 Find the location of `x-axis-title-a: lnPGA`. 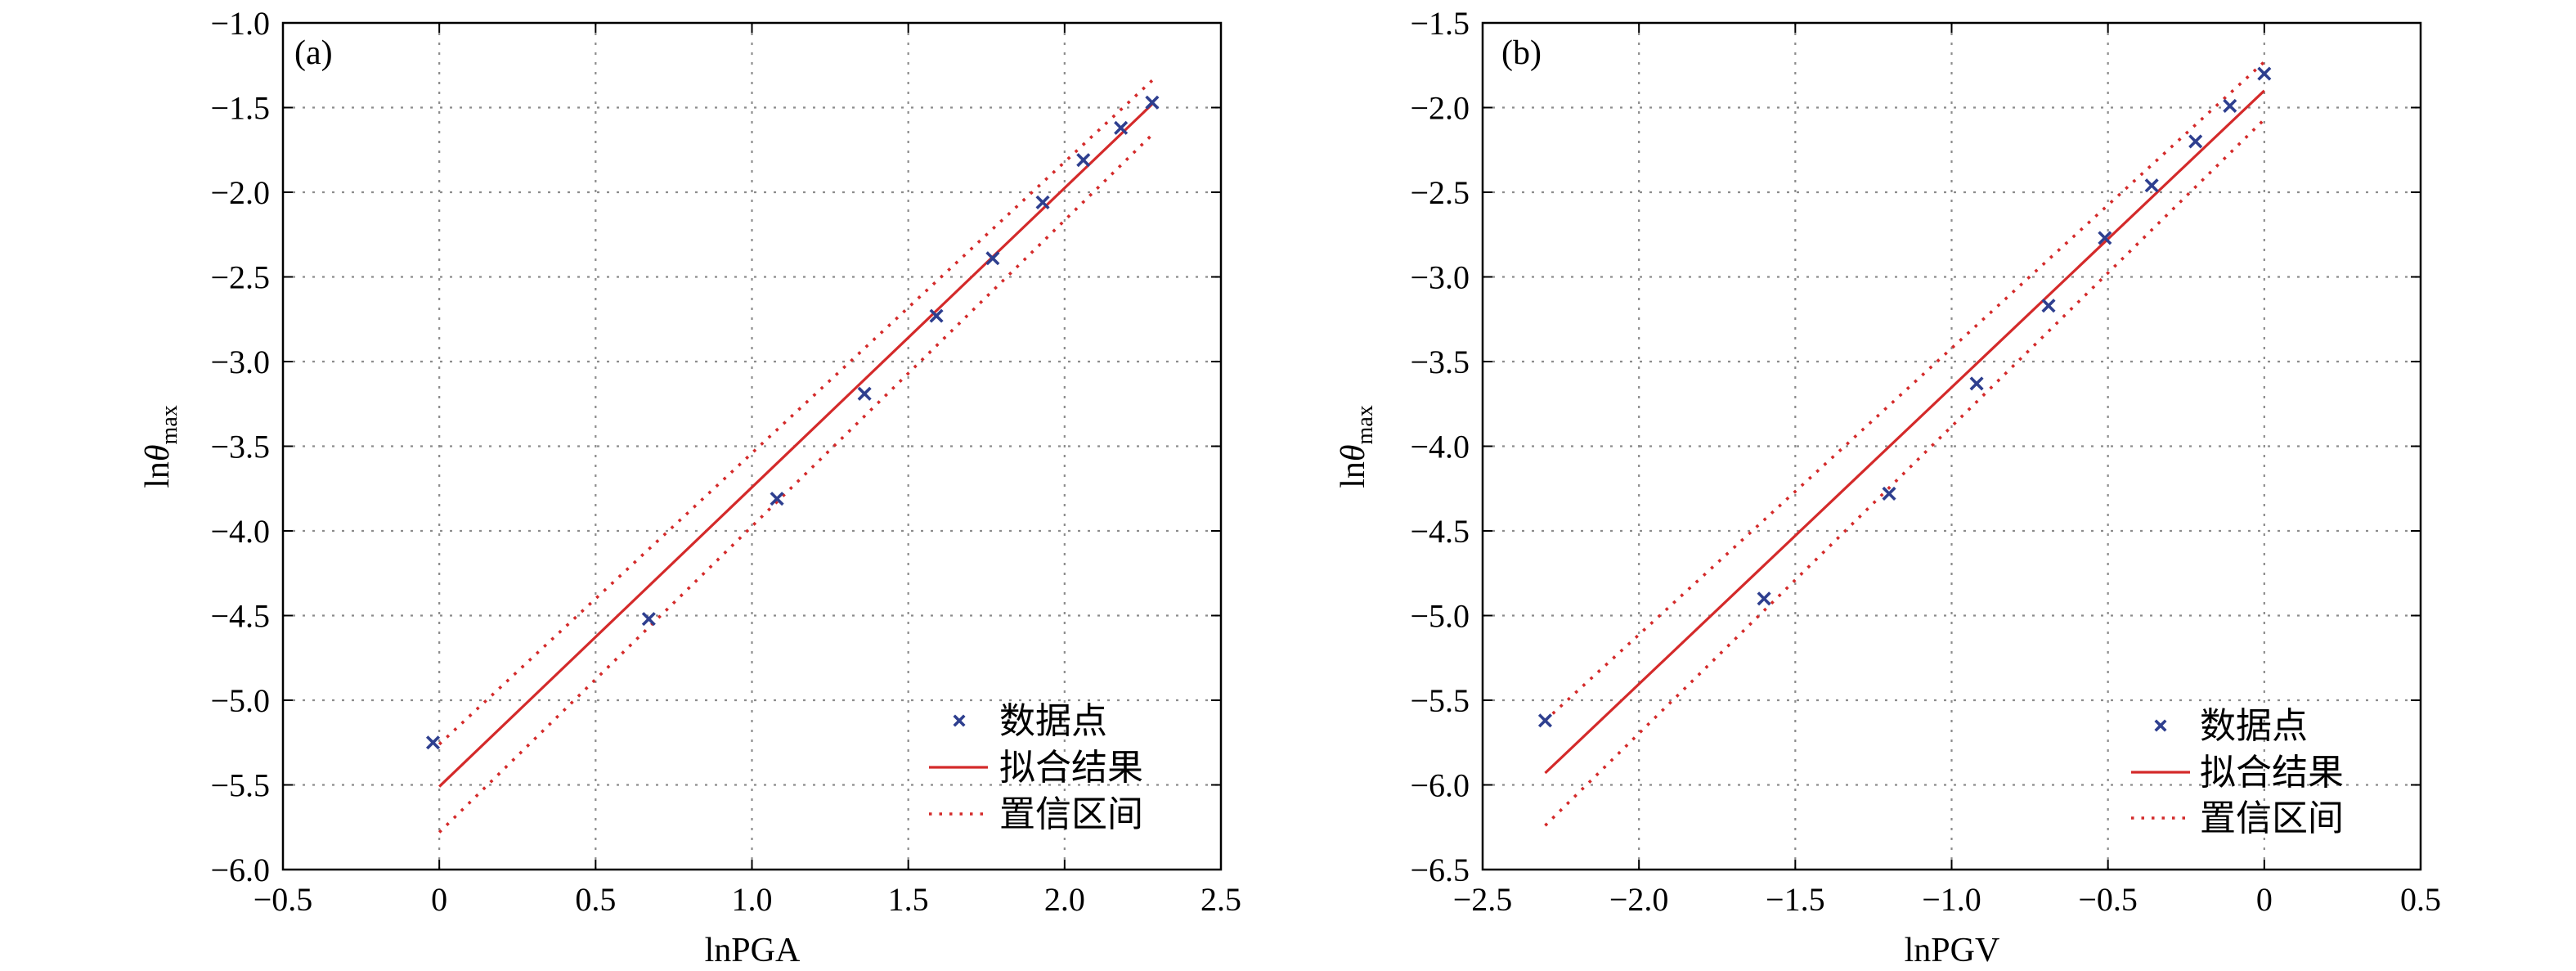

x-axis-title-a: lnPGA is located at coordinates (753, 951).